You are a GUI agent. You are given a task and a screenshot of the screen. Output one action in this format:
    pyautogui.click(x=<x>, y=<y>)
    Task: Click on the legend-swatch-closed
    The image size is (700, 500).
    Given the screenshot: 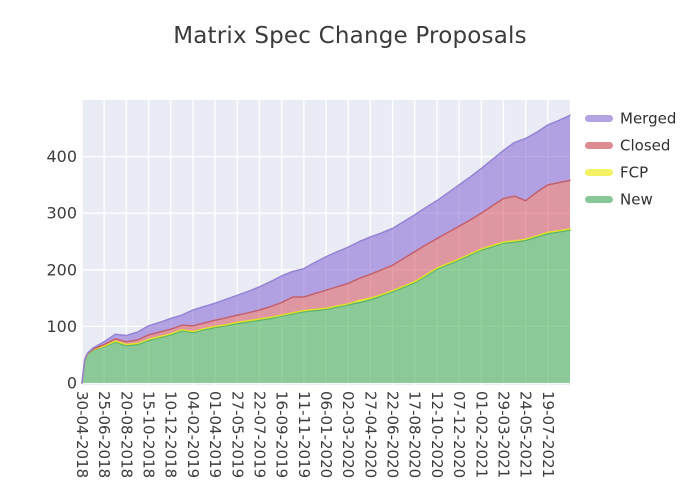 What is the action you would take?
    pyautogui.click(x=599, y=145)
    